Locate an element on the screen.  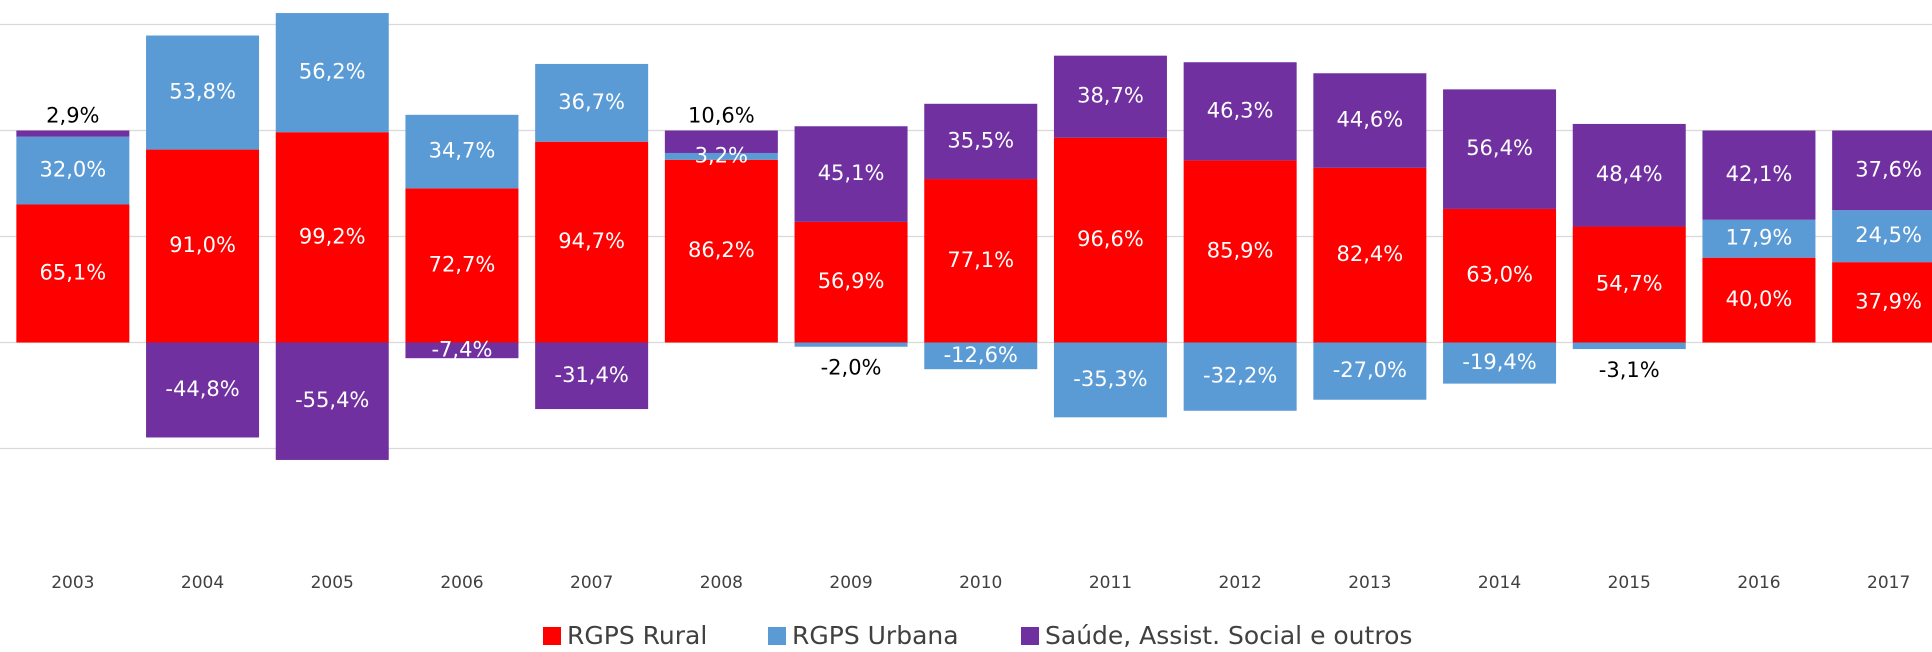
data-label: 46,3% is located at coordinates (1240, 110).